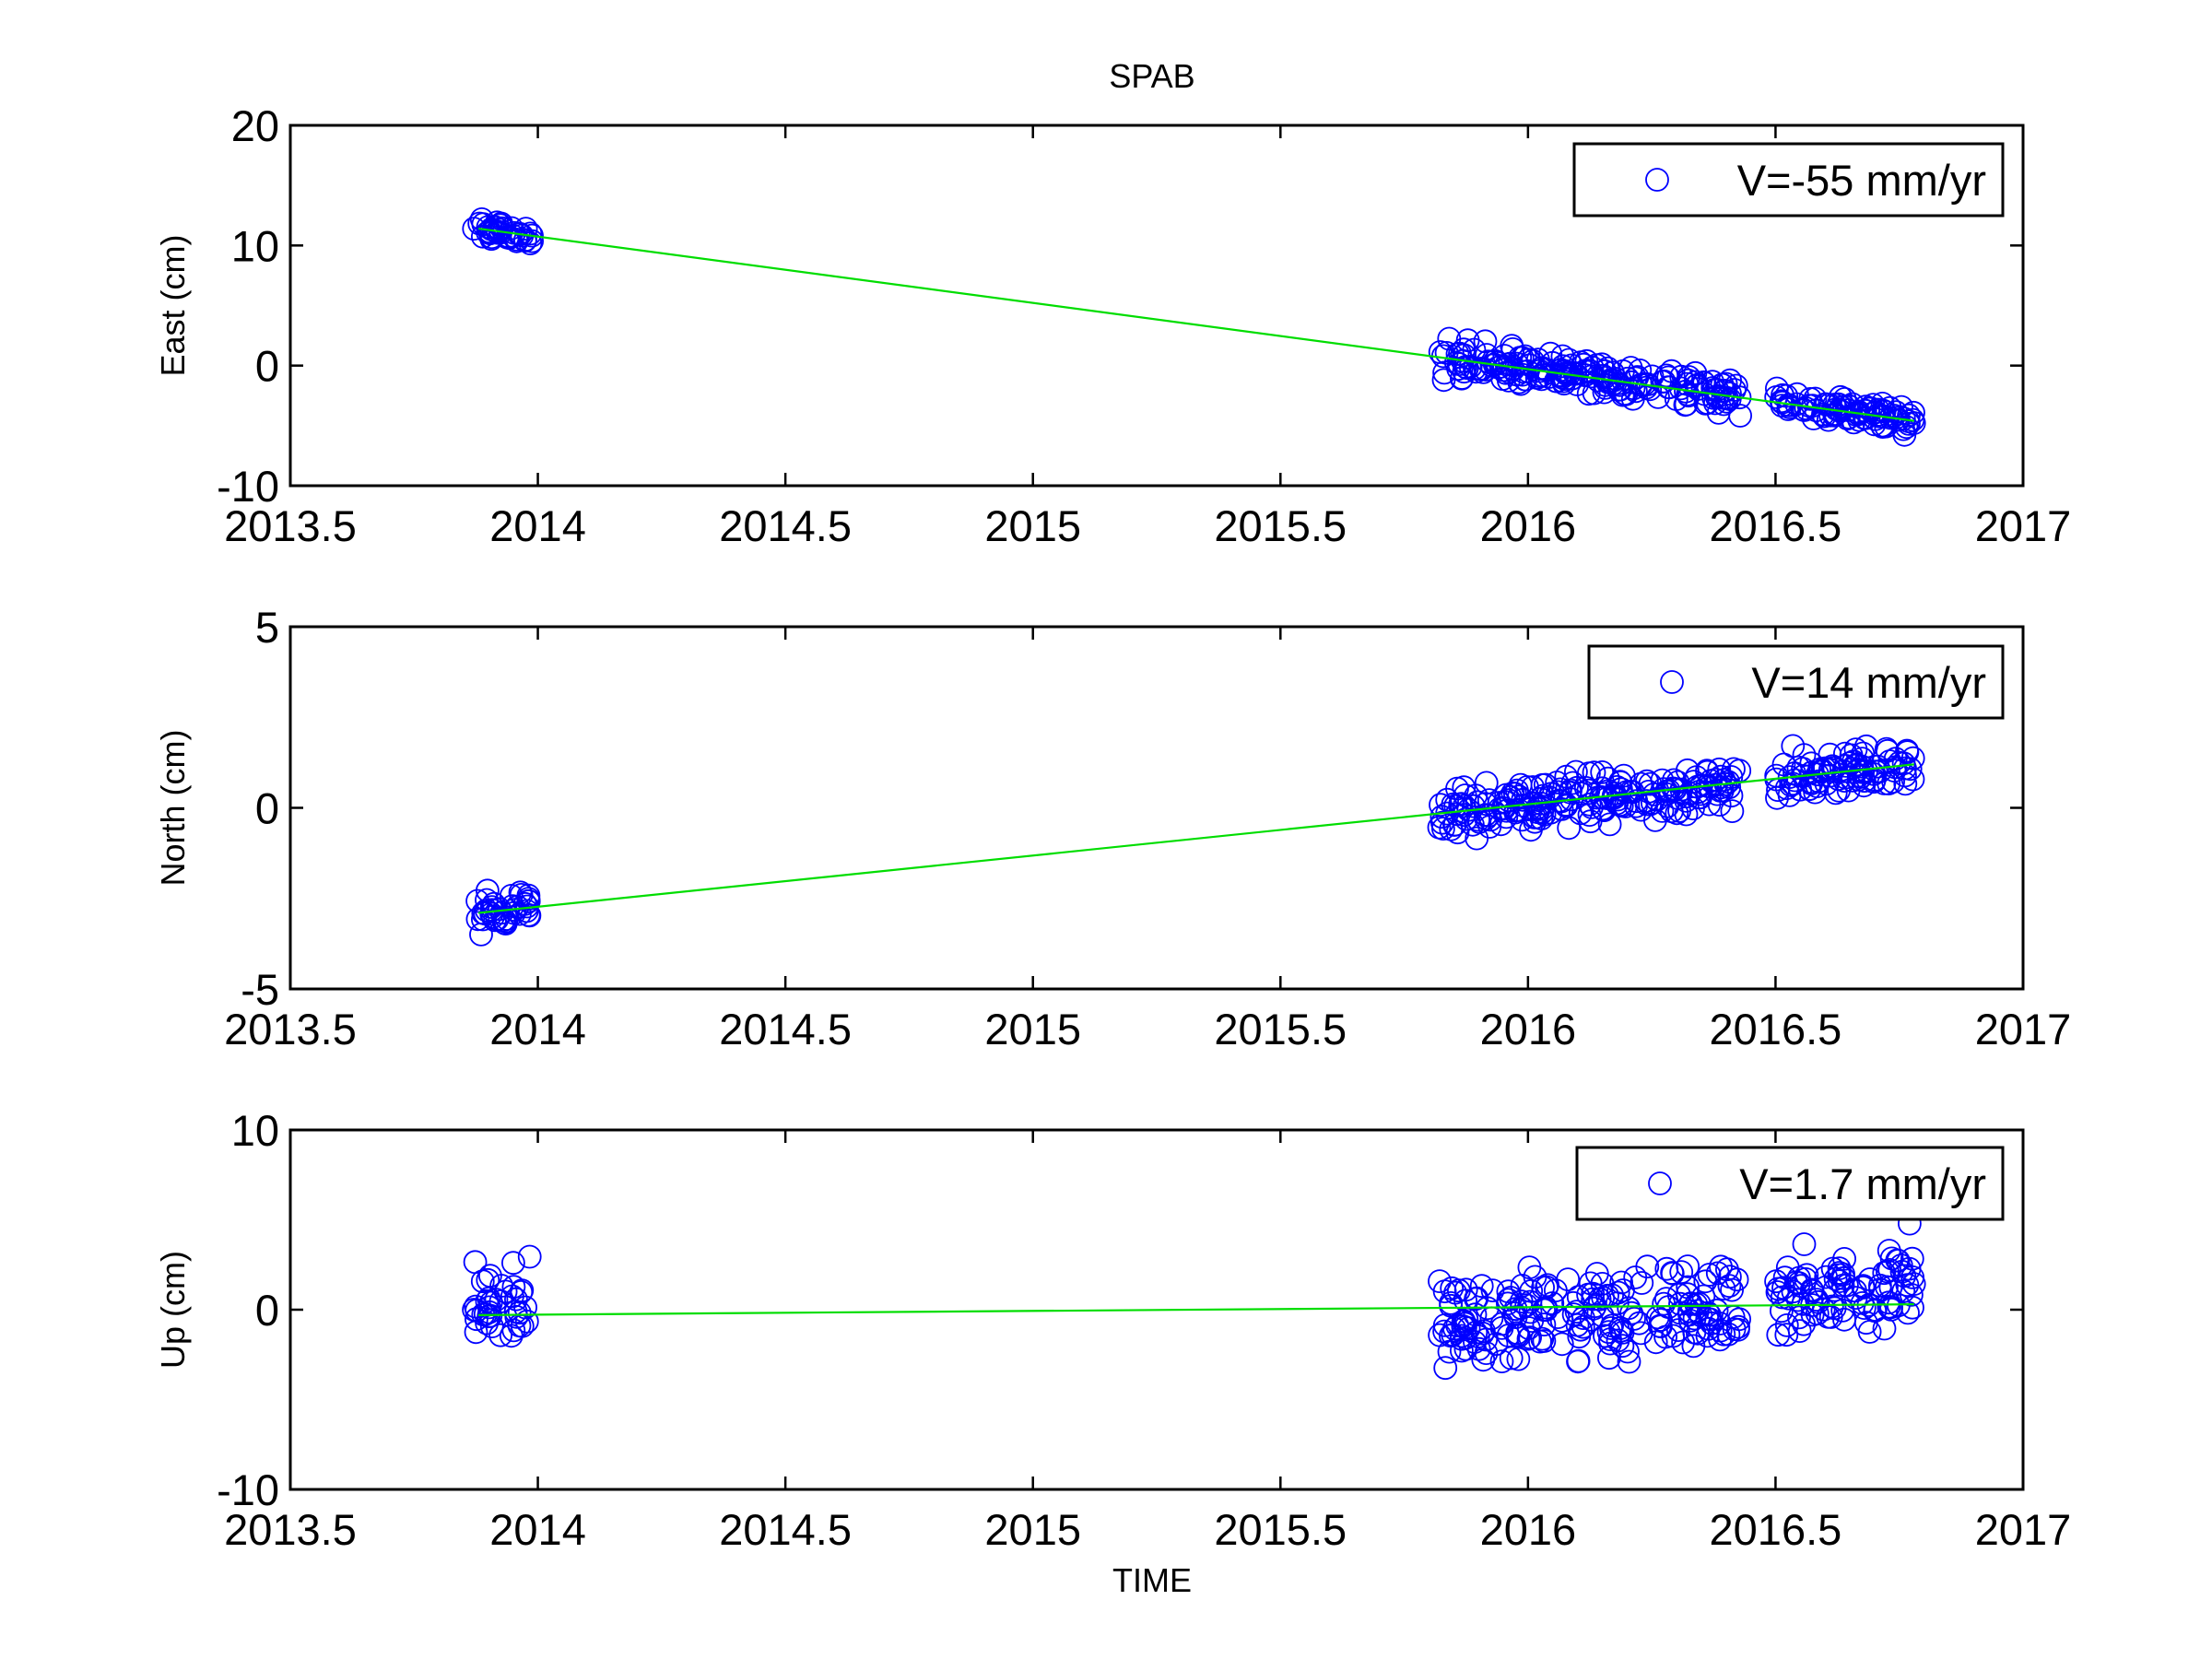 The width and height of the screenshot is (2212, 1659). I want to click on legend-label: V=1.7 mm/yr, so click(1862, 1183).